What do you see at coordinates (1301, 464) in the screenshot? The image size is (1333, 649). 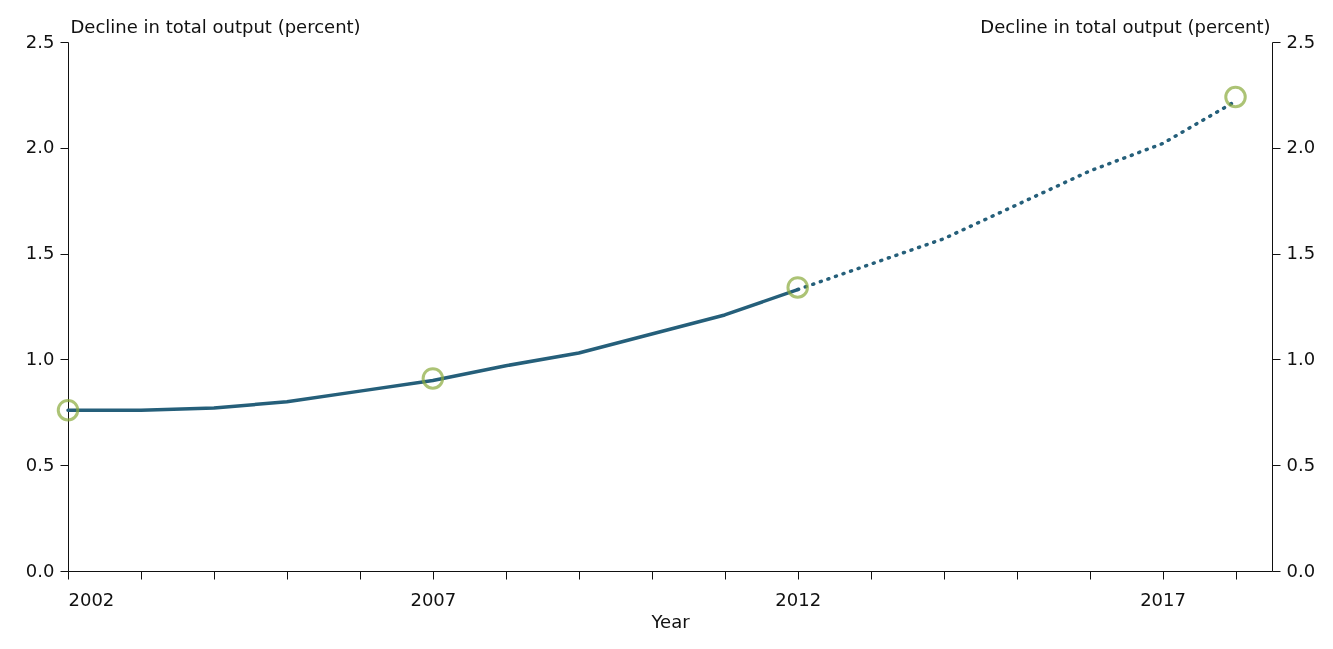 I see `y2-tick-label: 0.5` at bounding box center [1301, 464].